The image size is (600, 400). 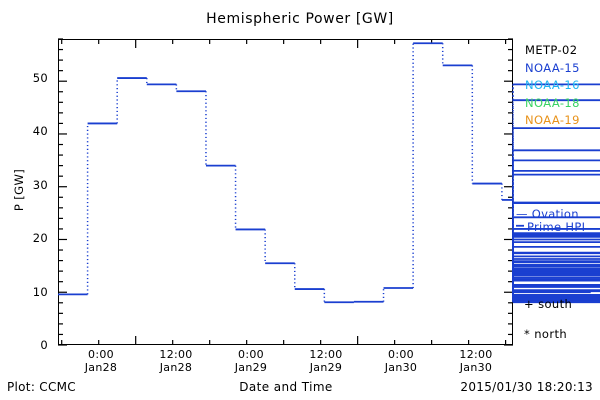 I want to click on x-tick-time-2: 0:00, so click(x=251, y=354).